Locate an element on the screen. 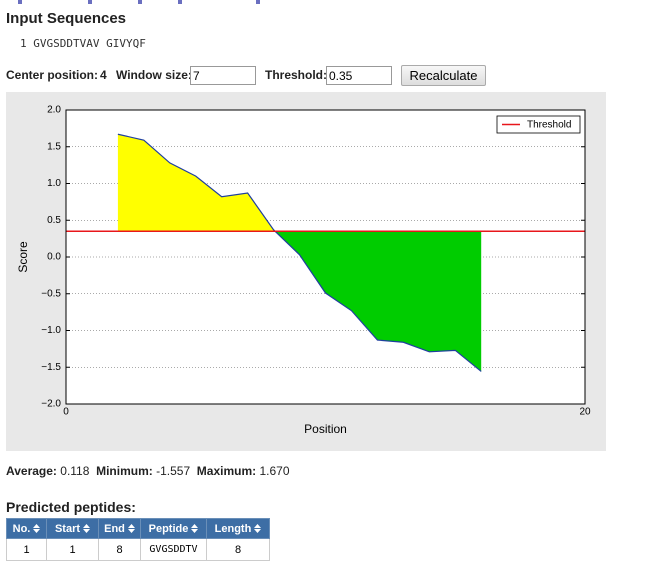 This screenshot has width=652, height=578. table-row: 1 1 8 GVGSDDTV 8 is located at coordinates (138, 549).